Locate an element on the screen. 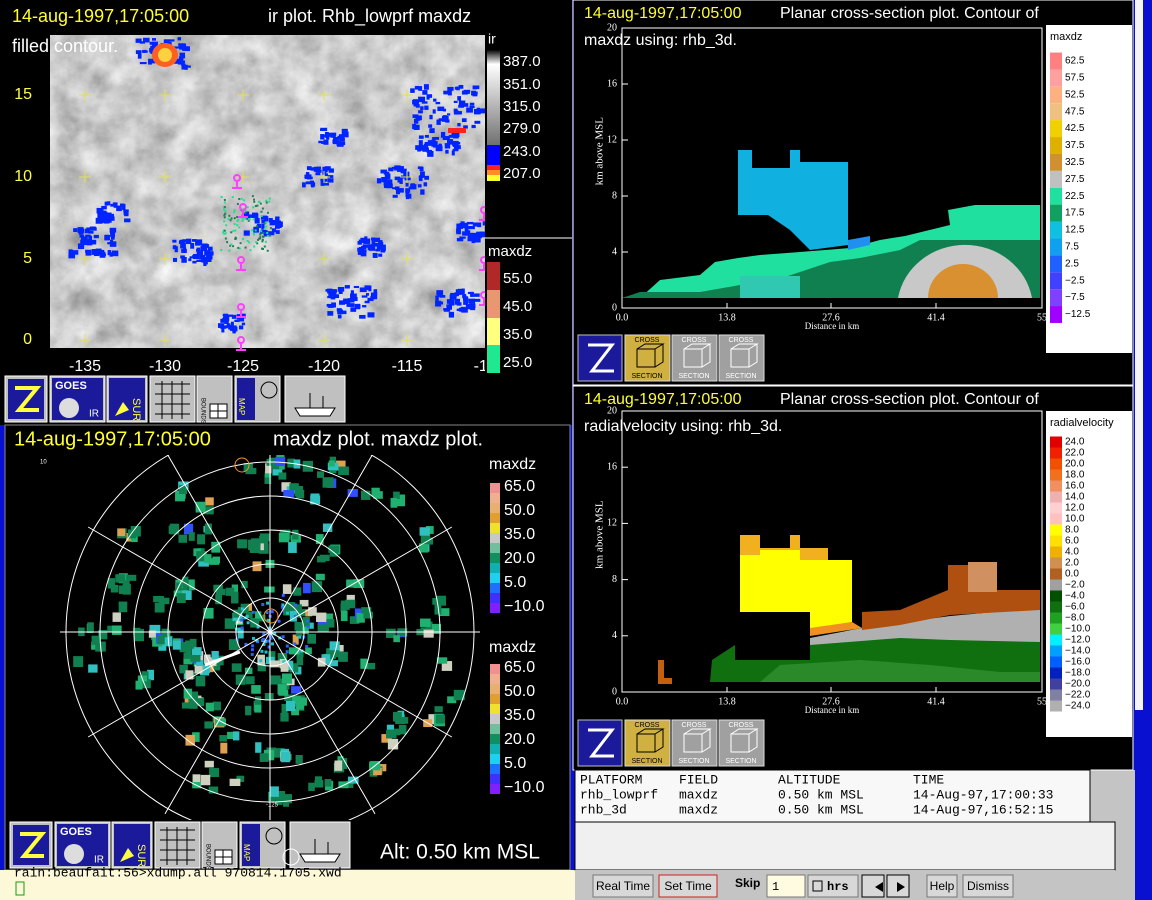 Image resolution: width=1152 pixels, height=900 pixels. button: Dismiss is located at coordinates (988, 886).